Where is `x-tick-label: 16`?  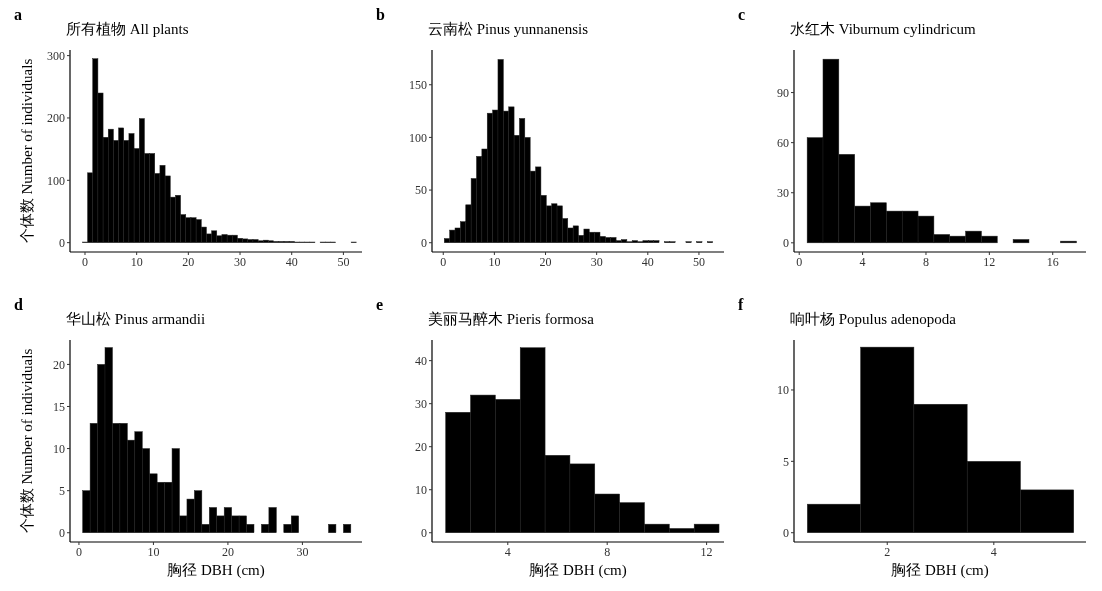 x-tick-label: 16 is located at coordinates (1052, 262).